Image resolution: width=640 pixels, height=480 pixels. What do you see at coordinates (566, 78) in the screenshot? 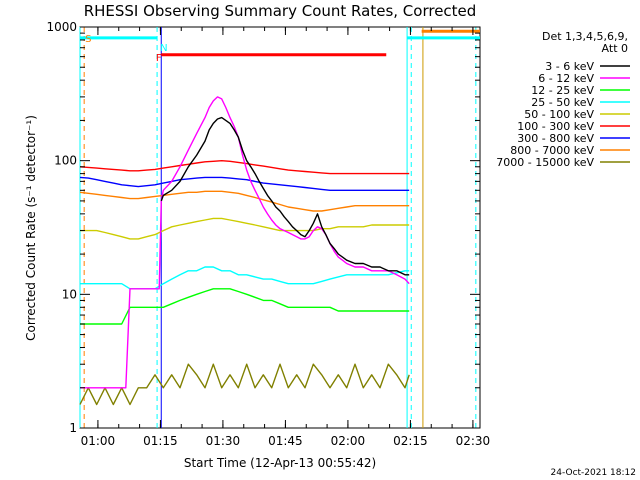
I see `legend-label-1: 6 - 12 keV` at bounding box center [566, 78].